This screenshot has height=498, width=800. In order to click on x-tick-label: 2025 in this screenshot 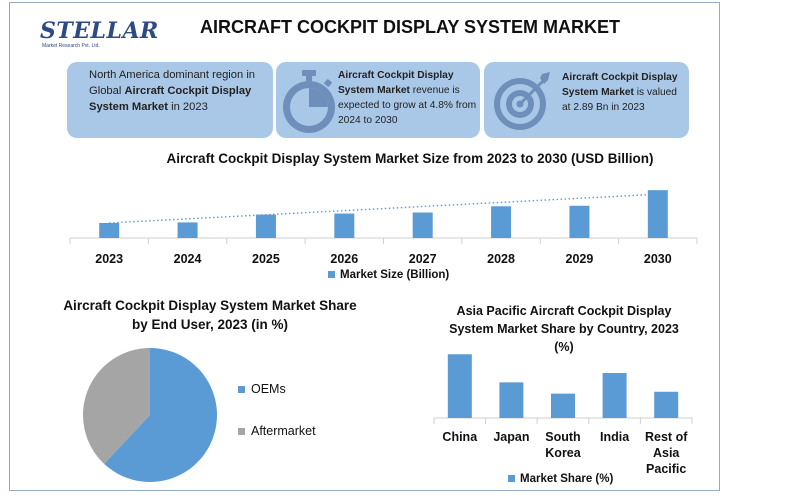, I will do `click(266, 259)`.